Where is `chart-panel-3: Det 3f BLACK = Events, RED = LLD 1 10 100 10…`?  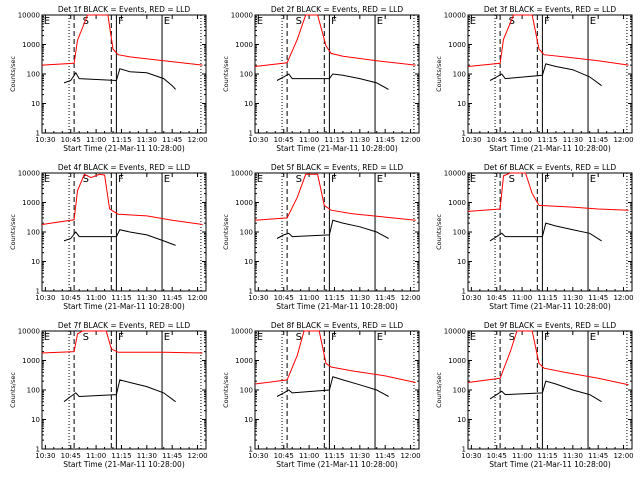
chart-panel-3: Det 3f BLACK = Events, RED = LLD 1 10 100 10… is located at coordinates (534, 79).